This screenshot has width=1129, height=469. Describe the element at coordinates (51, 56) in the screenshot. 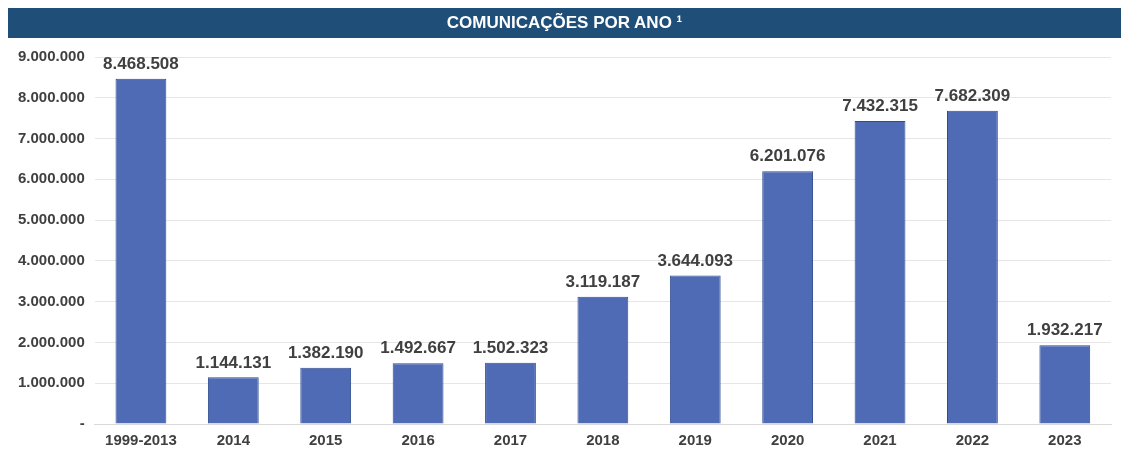

I see `y-tick-label: 9.000.000` at that location.